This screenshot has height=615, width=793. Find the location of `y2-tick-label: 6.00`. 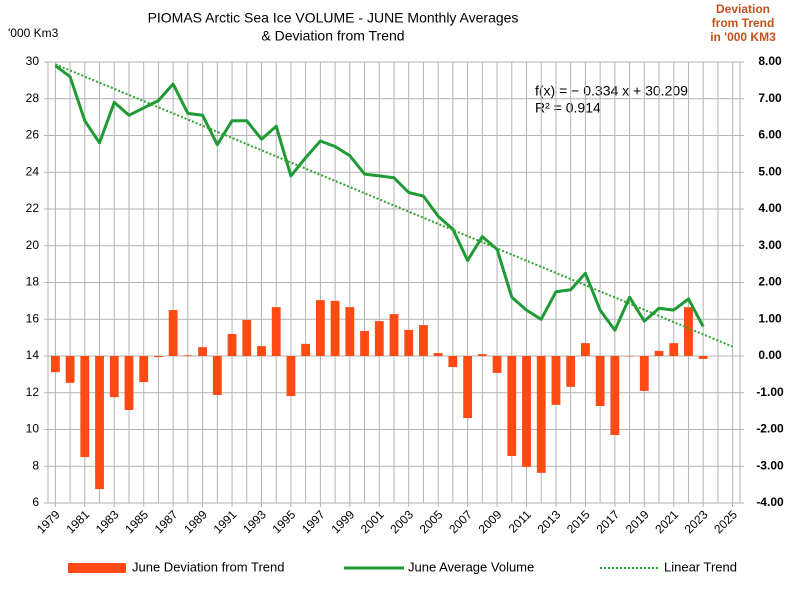

y2-tick-label: 6.00 is located at coordinates (770, 135).